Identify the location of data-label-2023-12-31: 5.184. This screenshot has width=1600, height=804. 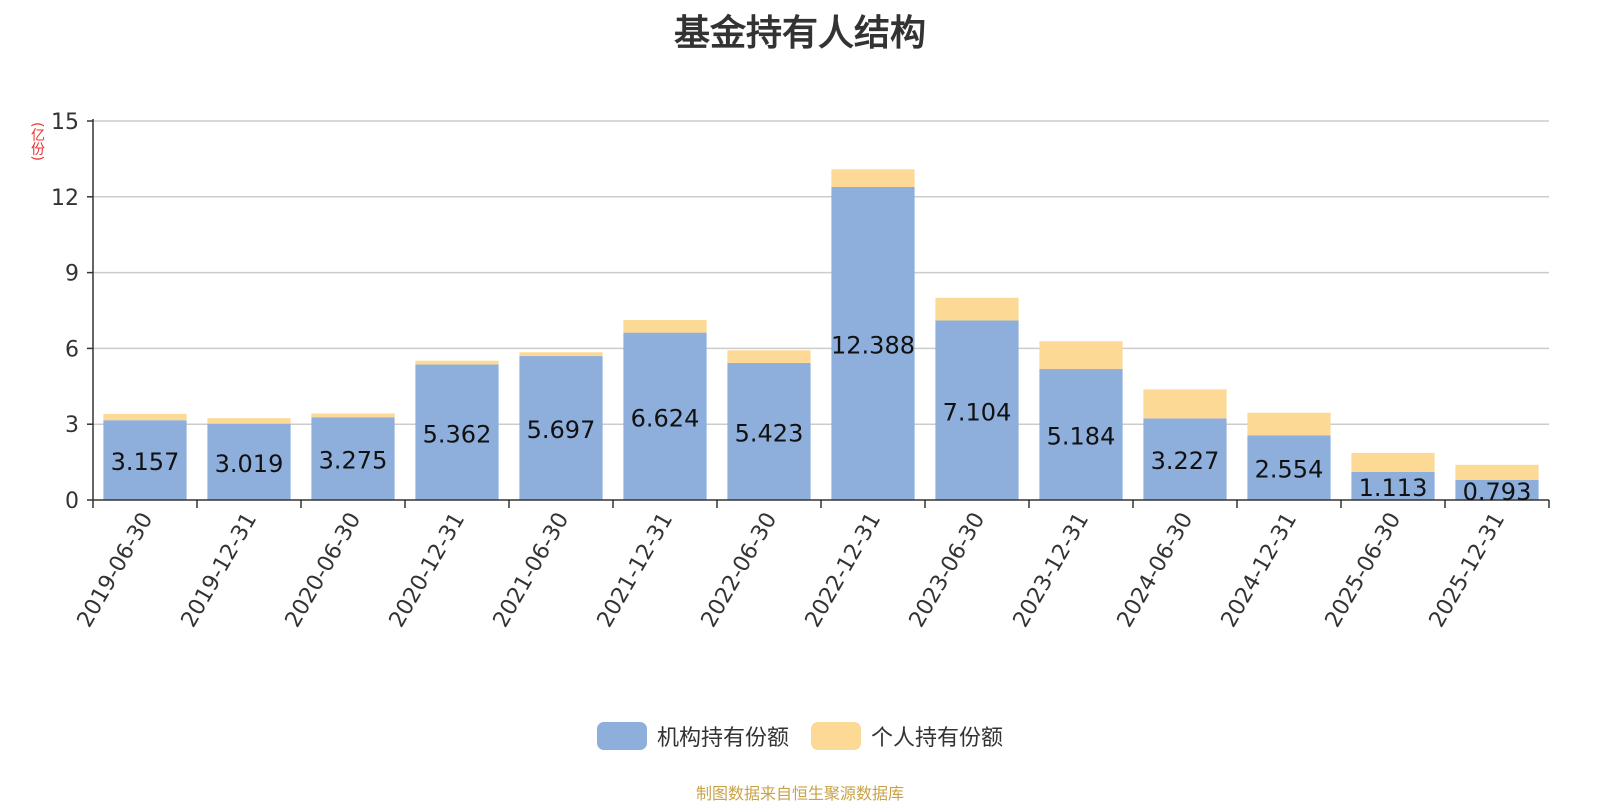
(1081, 437).